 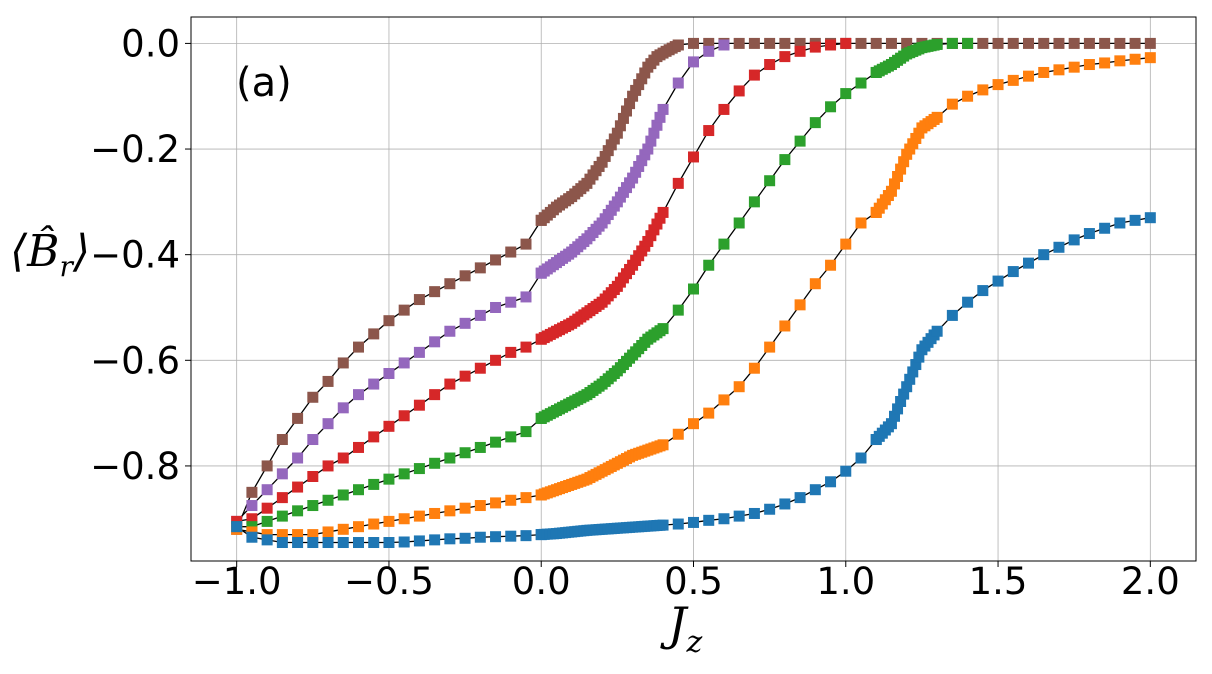 What do you see at coordinates (1150, 581) in the screenshot?
I see `x-tick-label: 2.0` at bounding box center [1150, 581].